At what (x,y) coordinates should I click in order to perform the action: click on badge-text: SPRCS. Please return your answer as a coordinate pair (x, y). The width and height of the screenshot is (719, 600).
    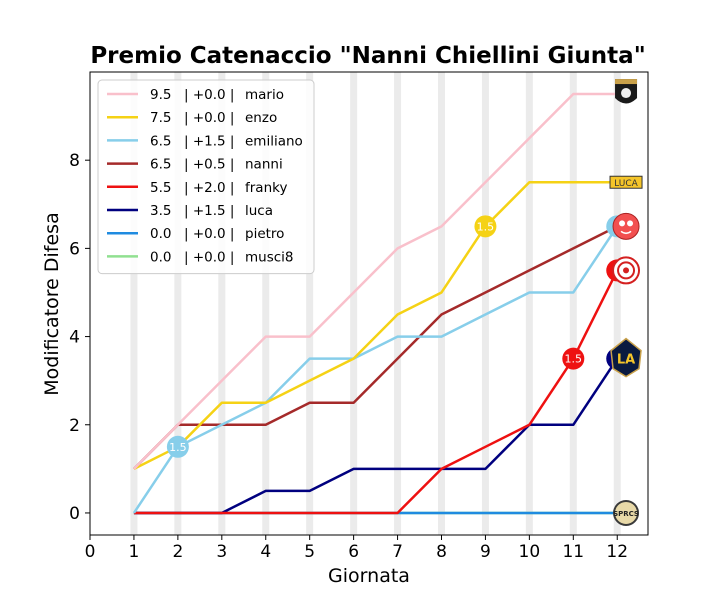
    Looking at the image, I should click on (626, 514).